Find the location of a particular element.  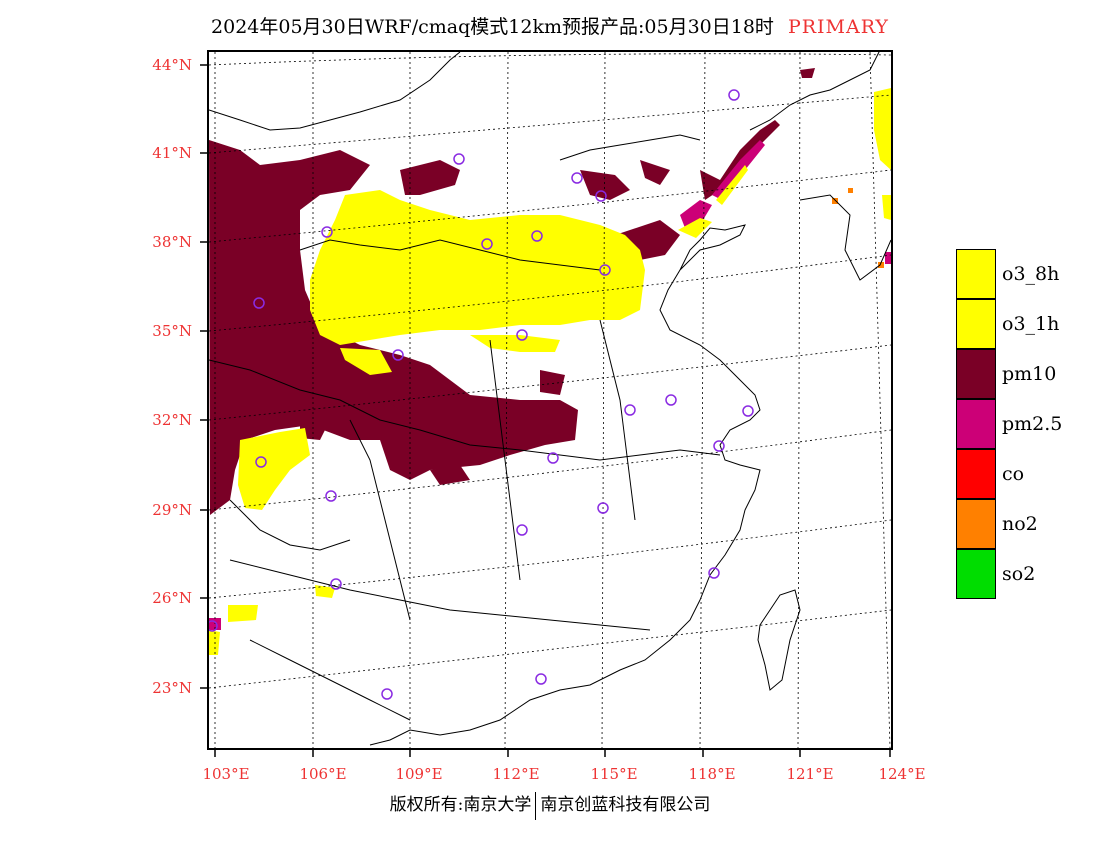

lon-label-103: 103°E is located at coordinates (226, 774).